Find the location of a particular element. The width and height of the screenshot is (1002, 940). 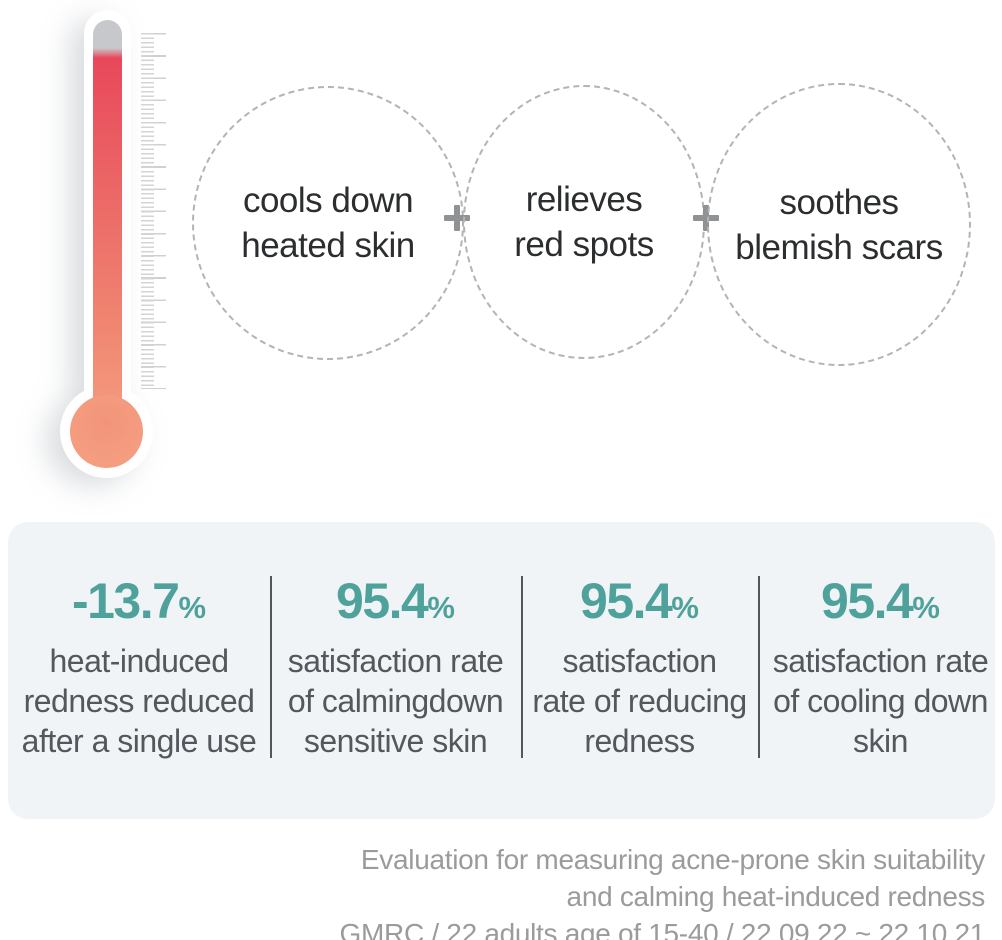

stat-description-line: of calmingdown is located at coordinates (395, 701).